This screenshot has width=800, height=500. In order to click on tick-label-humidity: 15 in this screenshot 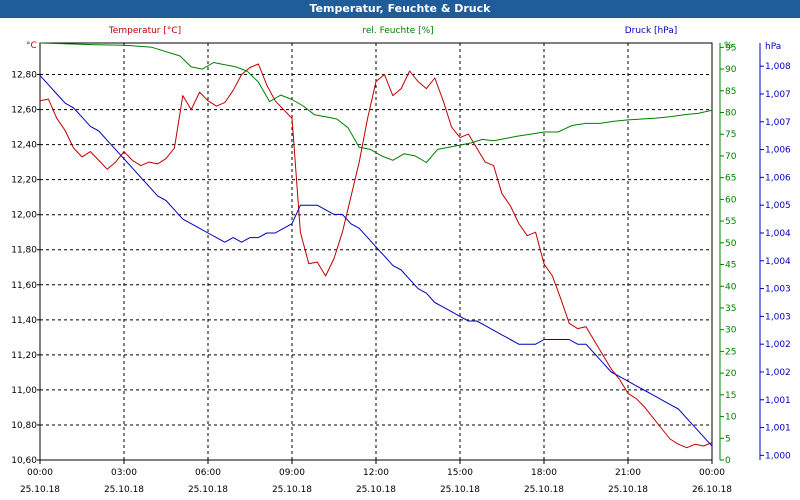, I will do `click(730, 396)`.